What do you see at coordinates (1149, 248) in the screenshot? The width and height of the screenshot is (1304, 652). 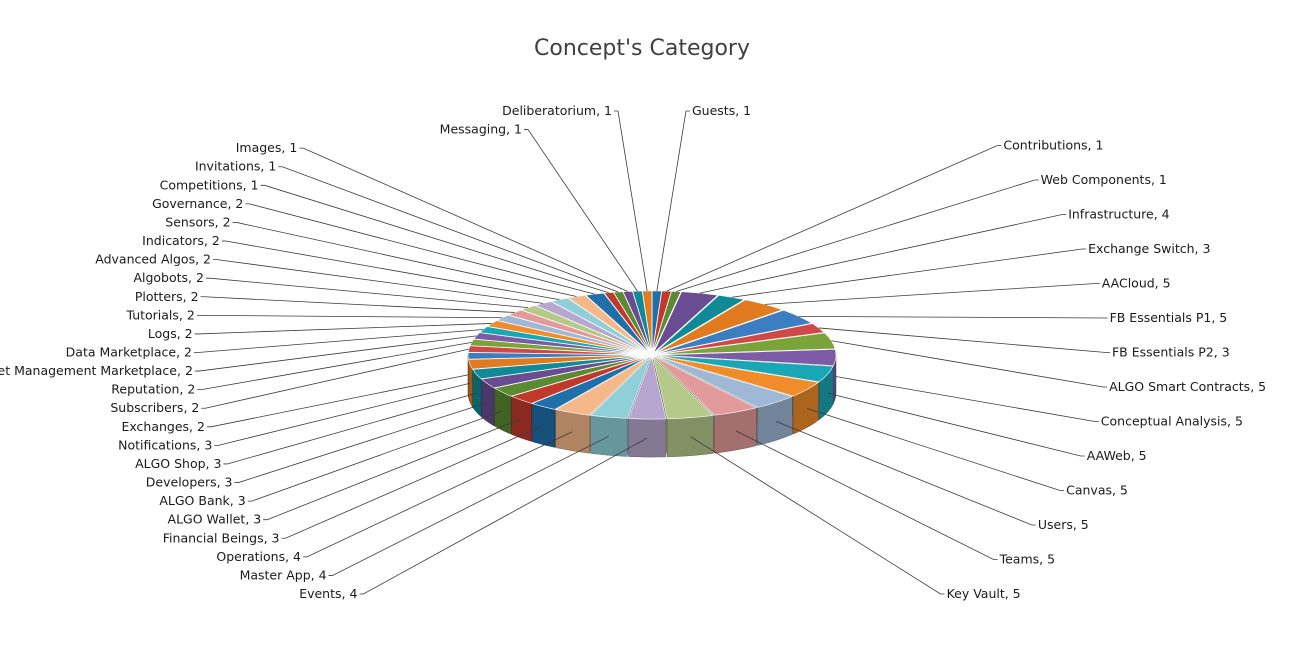 I see `slice-label-4: Exchange Switch, 3` at bounding box center [1149, 248].